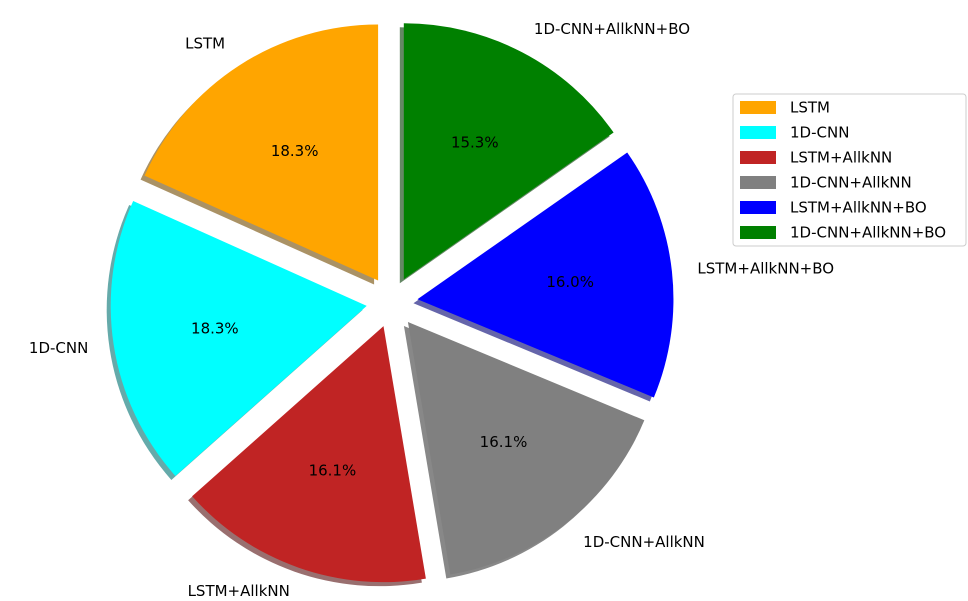 The height and width of the screenshot is (601, 968). Describe the element at coordinates (58, 348) in the screenshot. I see `wedge-label: 1D-CNN` at that location.